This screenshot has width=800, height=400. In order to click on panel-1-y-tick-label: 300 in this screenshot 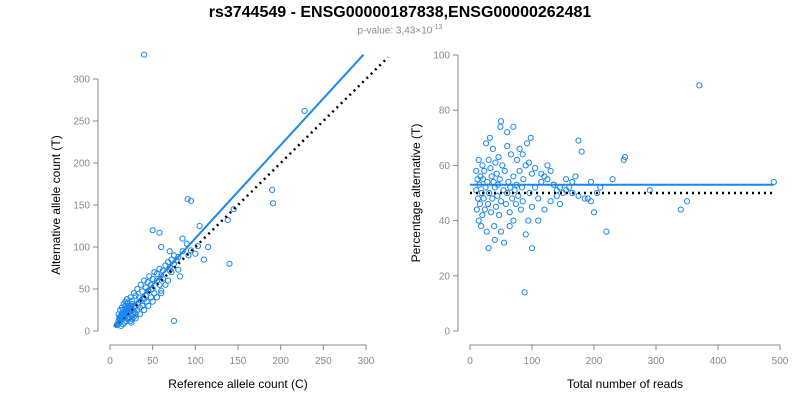, I will do `click(81, 80)`.